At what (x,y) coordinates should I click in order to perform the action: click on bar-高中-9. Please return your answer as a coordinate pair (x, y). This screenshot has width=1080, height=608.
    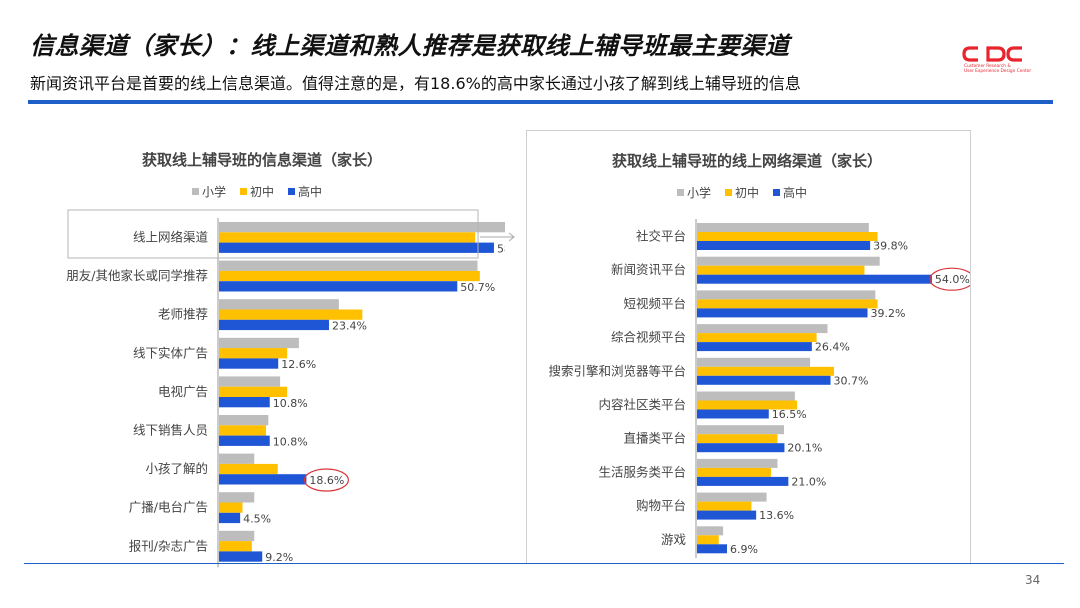
    Looking at the image, I should click on (712, 549).